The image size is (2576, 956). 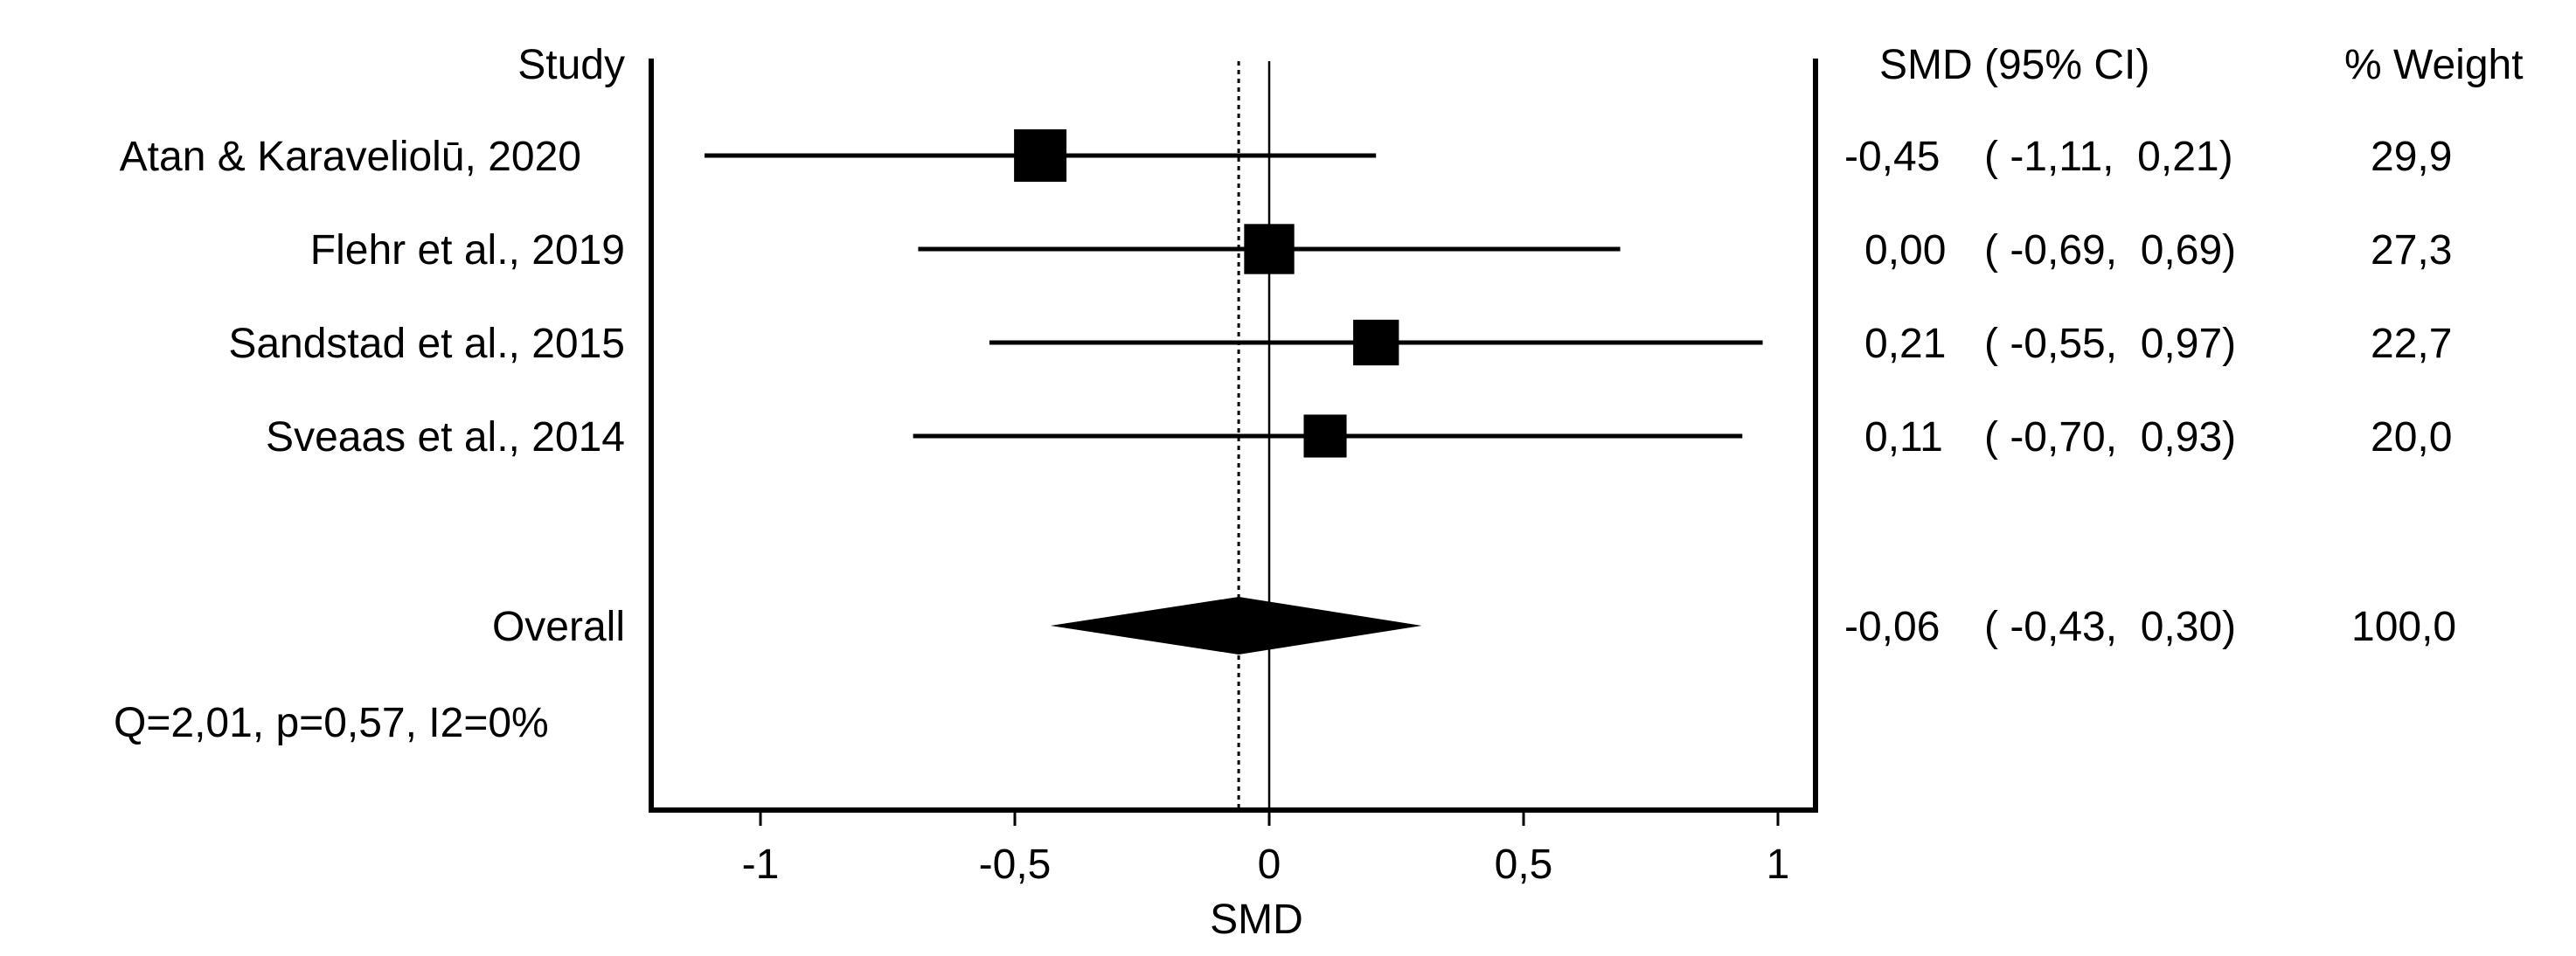 I want to click on smd-value: 0,11, so click(x=1903, y=437).